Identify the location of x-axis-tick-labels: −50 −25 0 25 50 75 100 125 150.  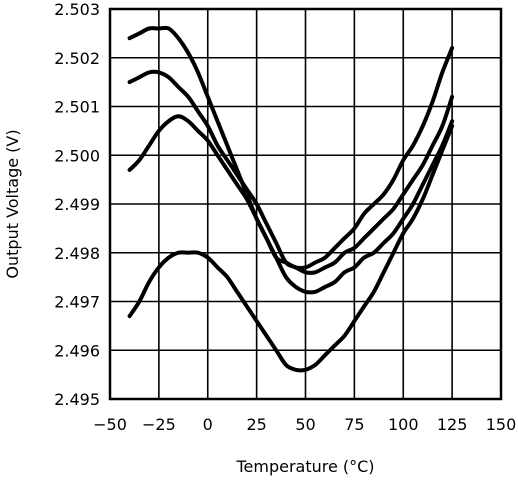
(304, 424).